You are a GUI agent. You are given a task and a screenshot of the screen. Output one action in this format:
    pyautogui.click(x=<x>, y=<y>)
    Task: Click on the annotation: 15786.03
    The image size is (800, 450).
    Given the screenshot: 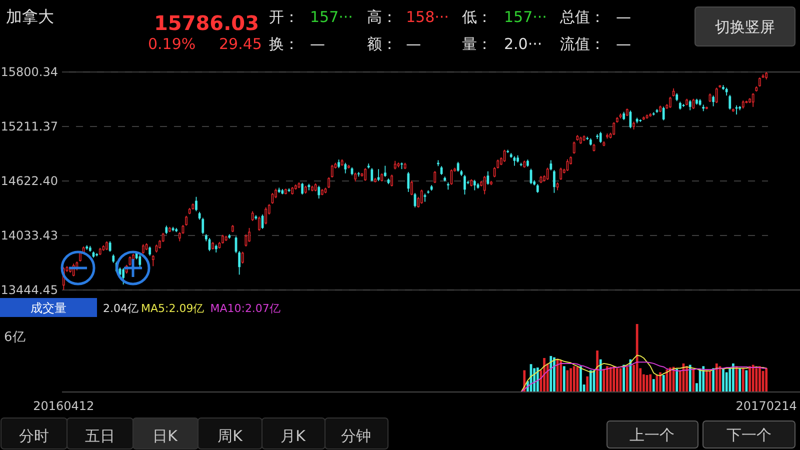 What is the action you would take?
    pyautogui.click(x=207, y=23)
    